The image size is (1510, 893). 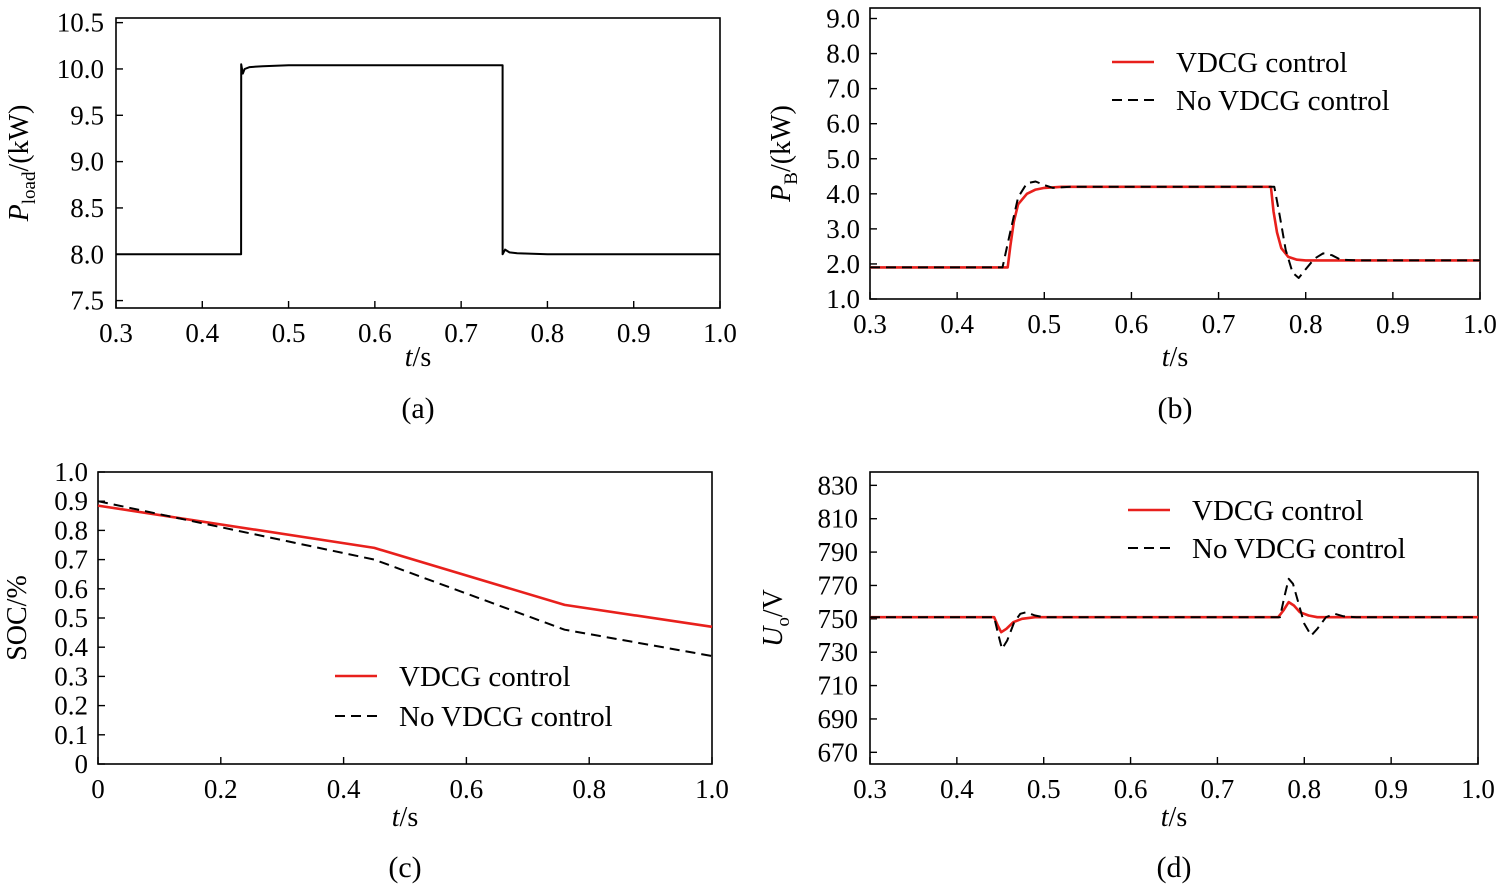 What do you see at coordinates (784, 154) in the screenshot?
I see `y-axis-label: PB/(kW)` at bounding box center [784, 154].